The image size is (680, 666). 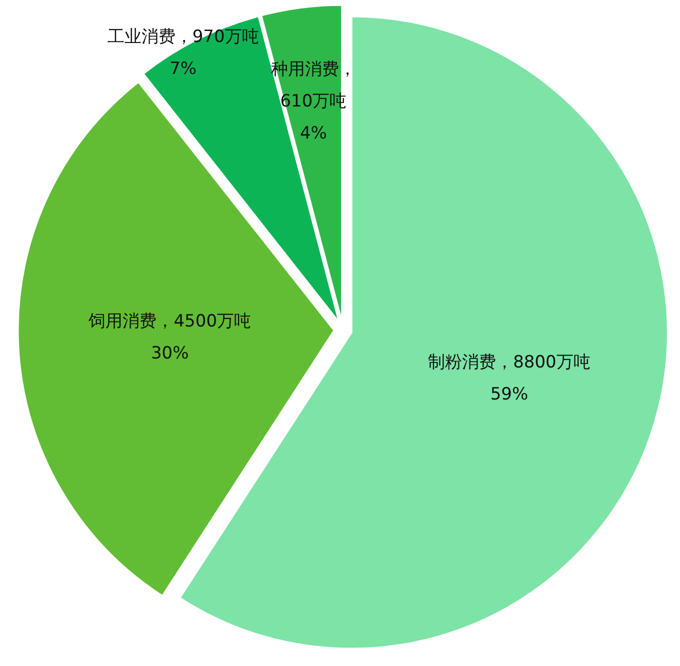 What do you see at coordinates (169, 338) in the screenshot?
I see `slice-label: 饲用消费，4500万吨 30%` at bounding box center [169, 338].